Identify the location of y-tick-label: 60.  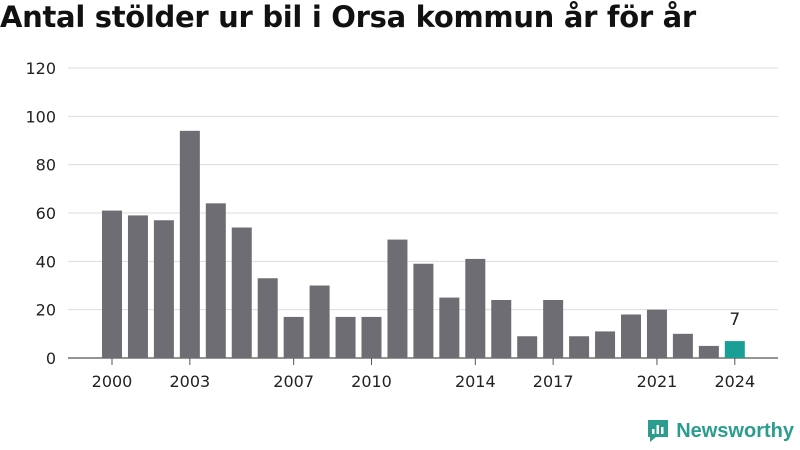
(46, 213).